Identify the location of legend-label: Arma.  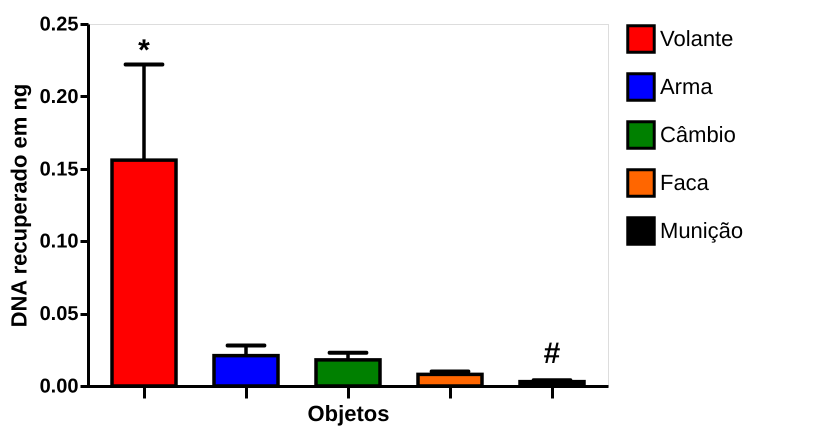
(687, 86).